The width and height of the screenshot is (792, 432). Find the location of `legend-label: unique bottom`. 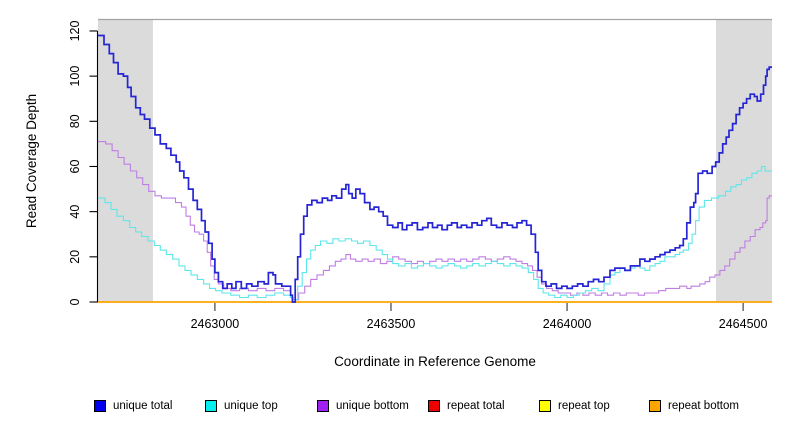

legend-label: unique bottom is located at coordinates (372, 406).